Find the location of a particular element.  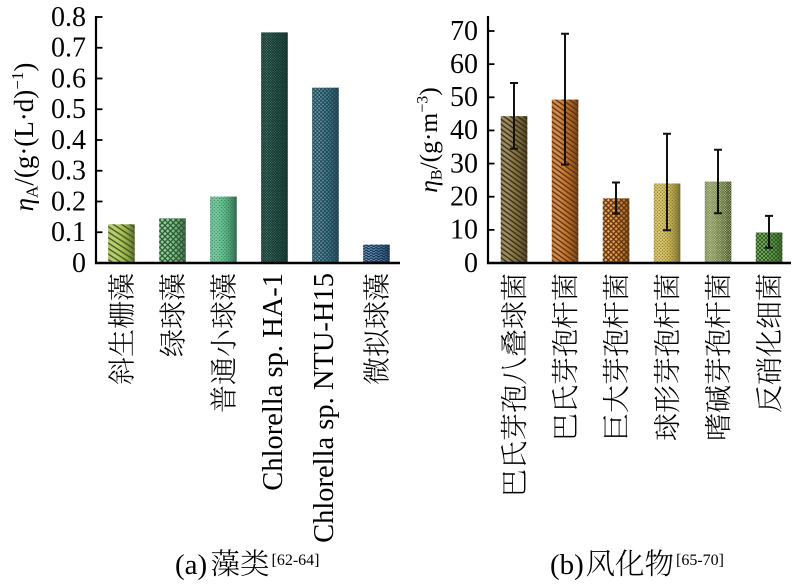

svg-text: Chlorella sp. NTU-H15 is located at coordinates (324, 408).